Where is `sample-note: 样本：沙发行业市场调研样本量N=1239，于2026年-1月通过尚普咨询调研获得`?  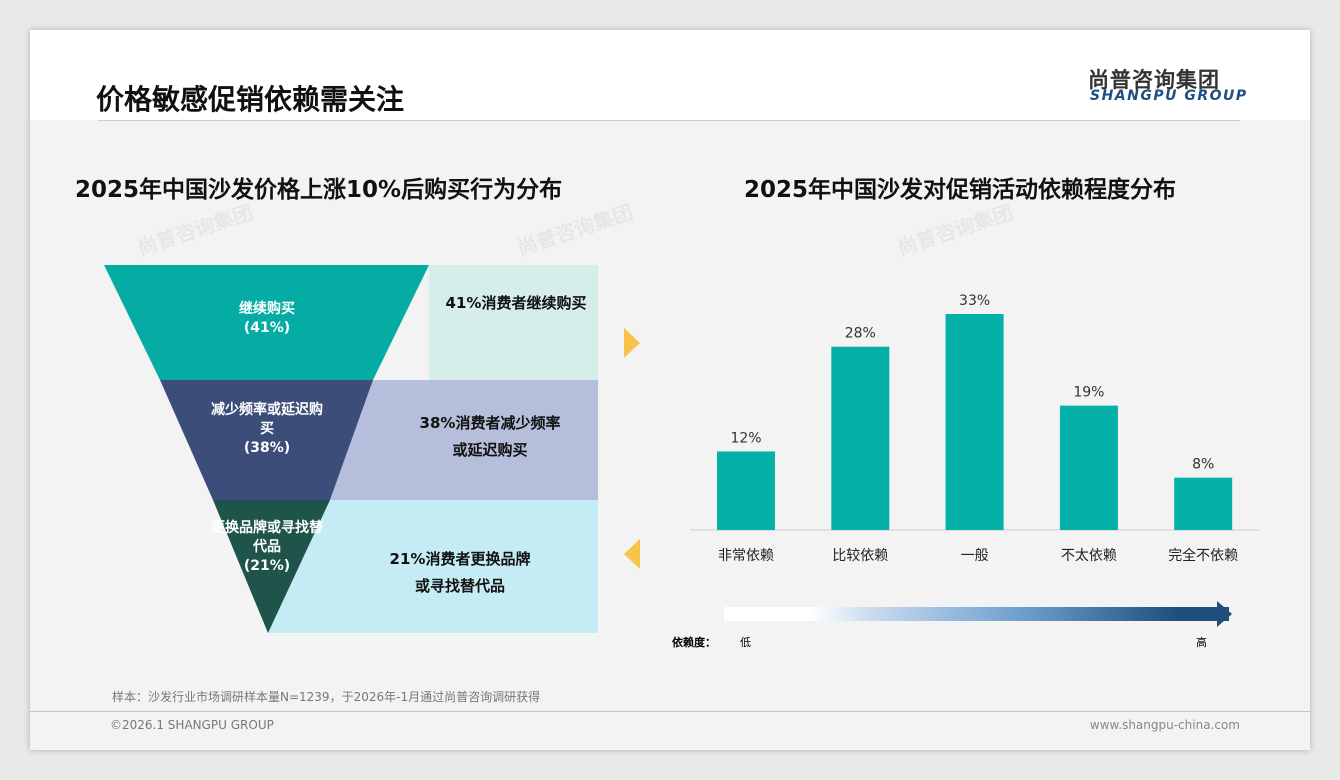
sample-note: 样本：沙发行业市场调研样本量N=1239，于2026年-1月通过尚普咨询调研获得 is located at coordinates (326, 697).